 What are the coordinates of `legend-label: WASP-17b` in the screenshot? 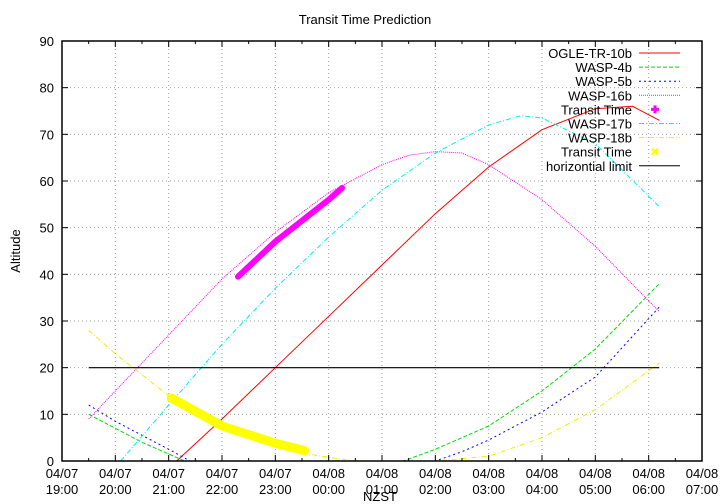 It's located at (600, 124).